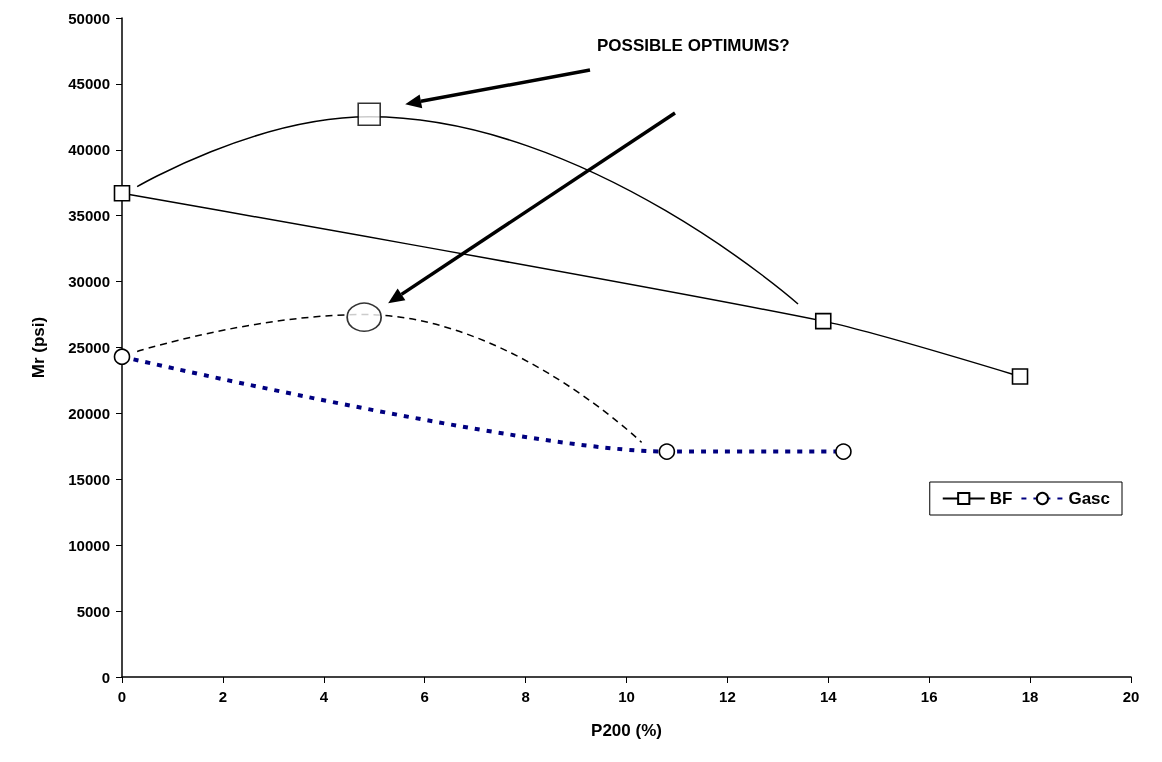 The width and height of the screenshot is (1162, 762). I want to click on y-tick-label: 0, so click(105, 677).